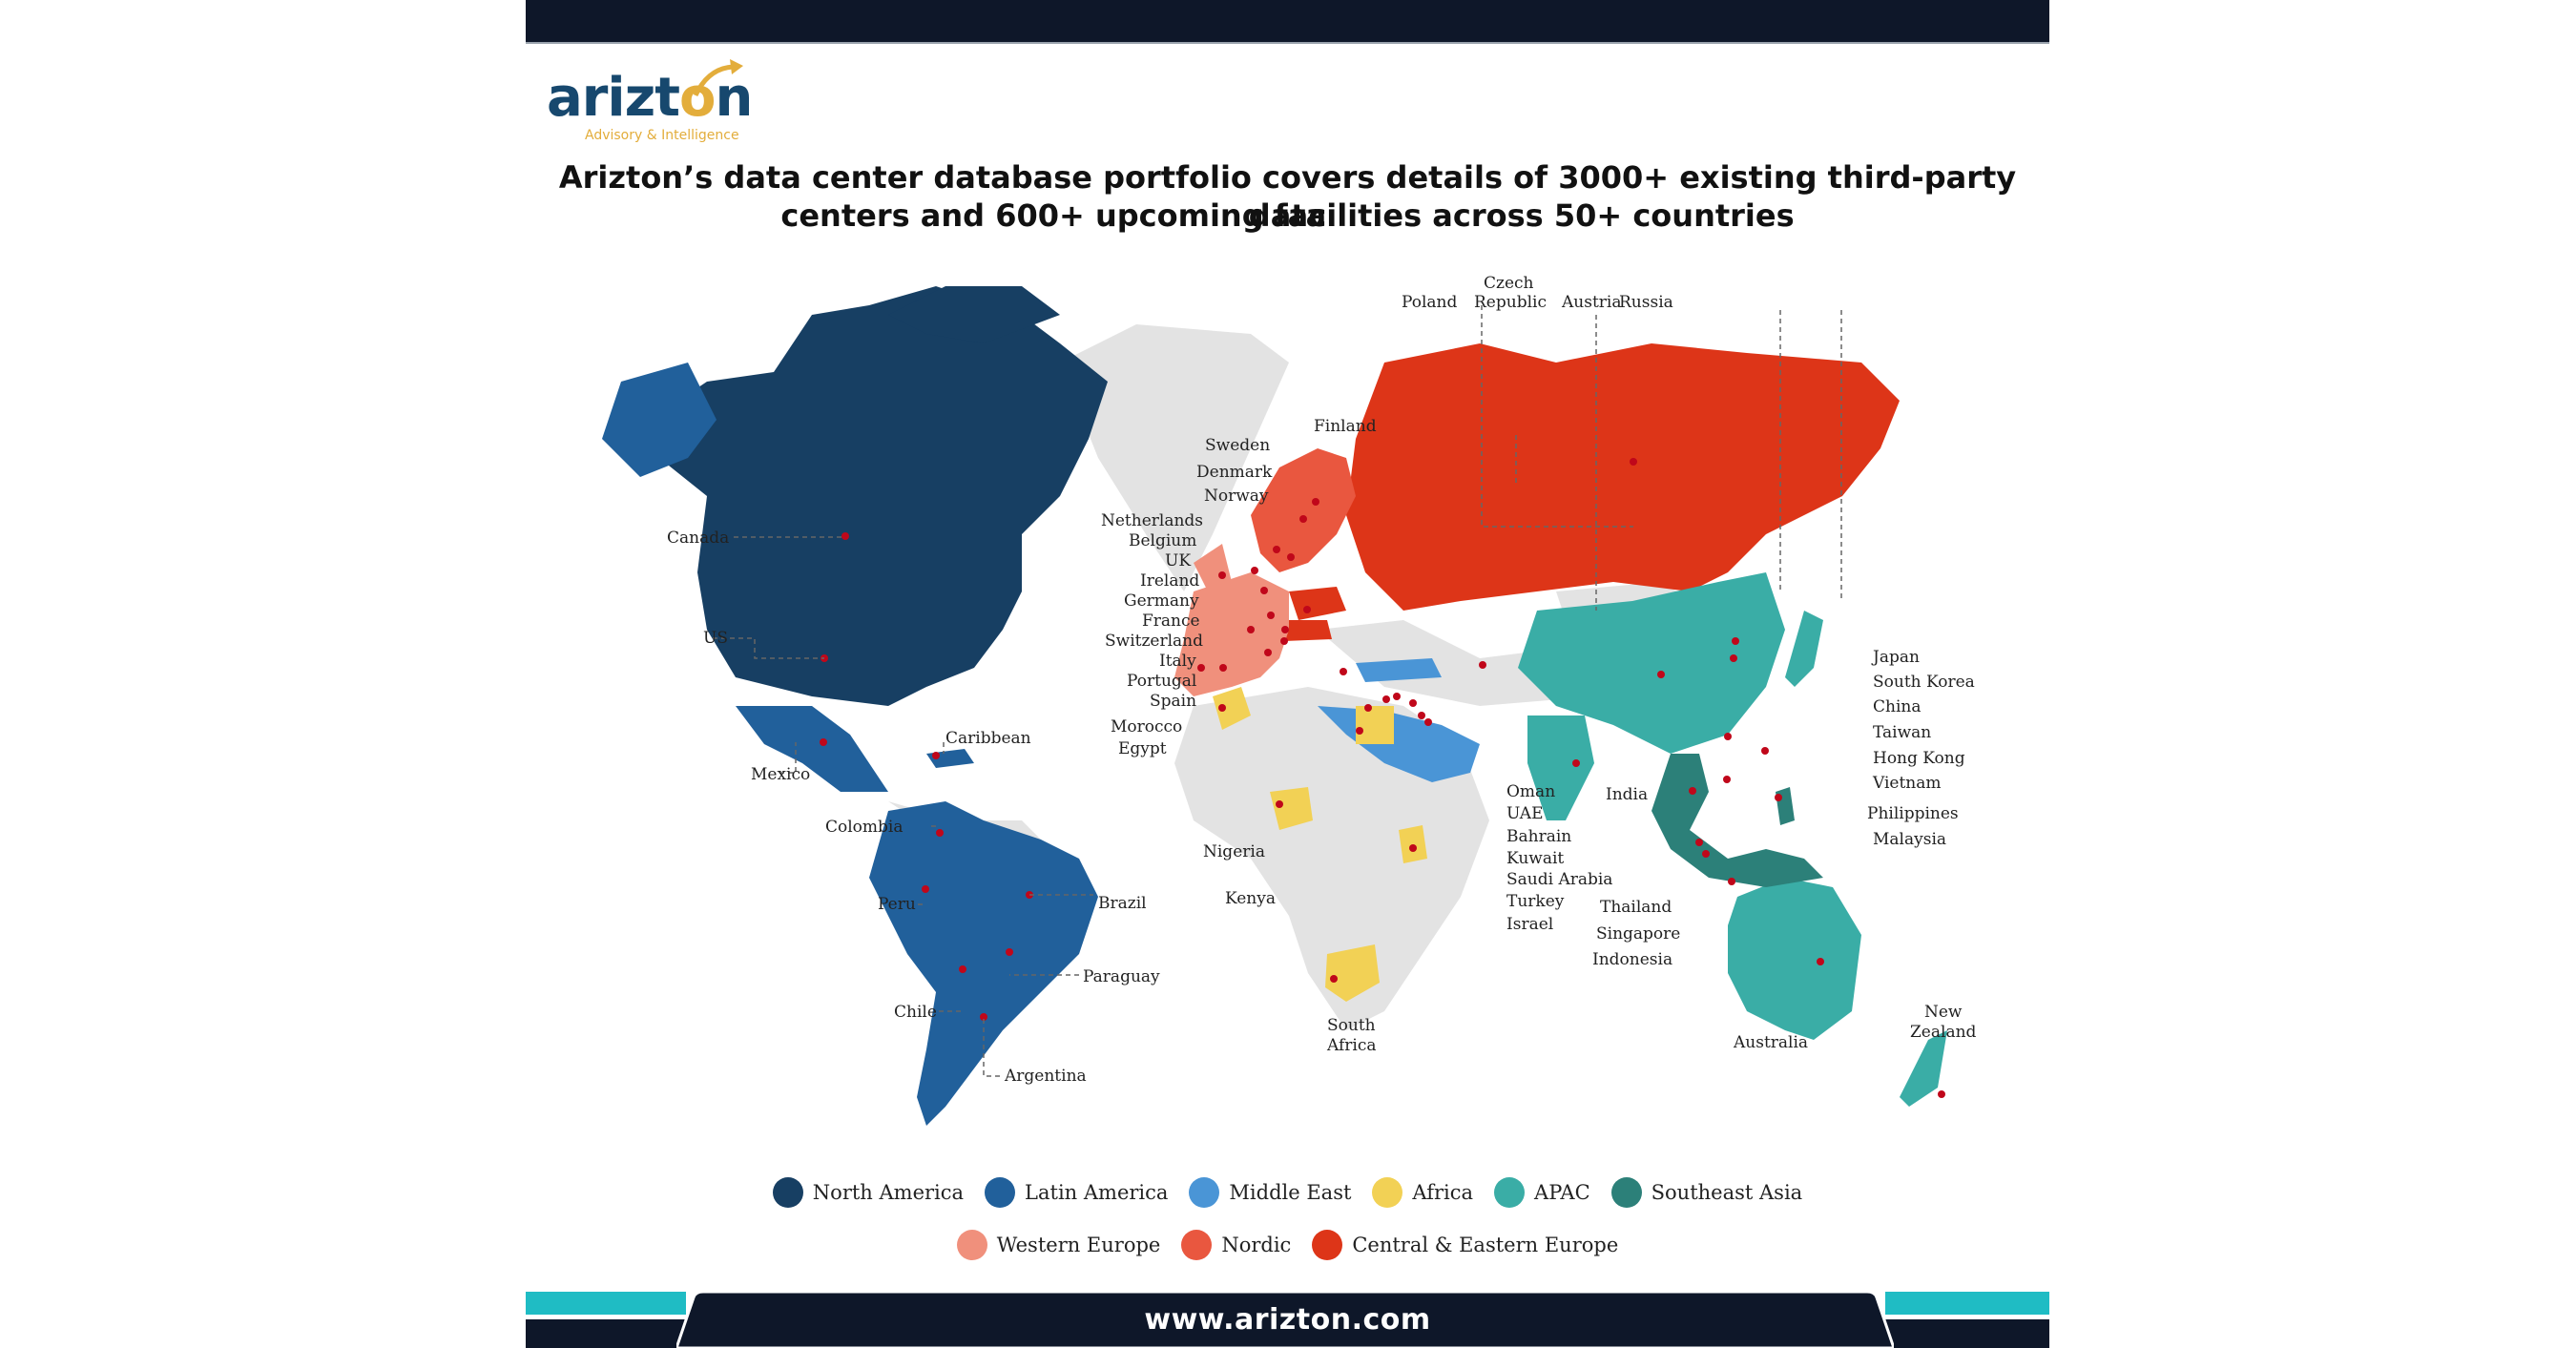 The height and width of the screenshot is (1348, 2576). What do you see at coordinates (1542, 1192) in the screenshot?
I see `legend-item-apac: APAC` at bounding box center [1542, 1192].